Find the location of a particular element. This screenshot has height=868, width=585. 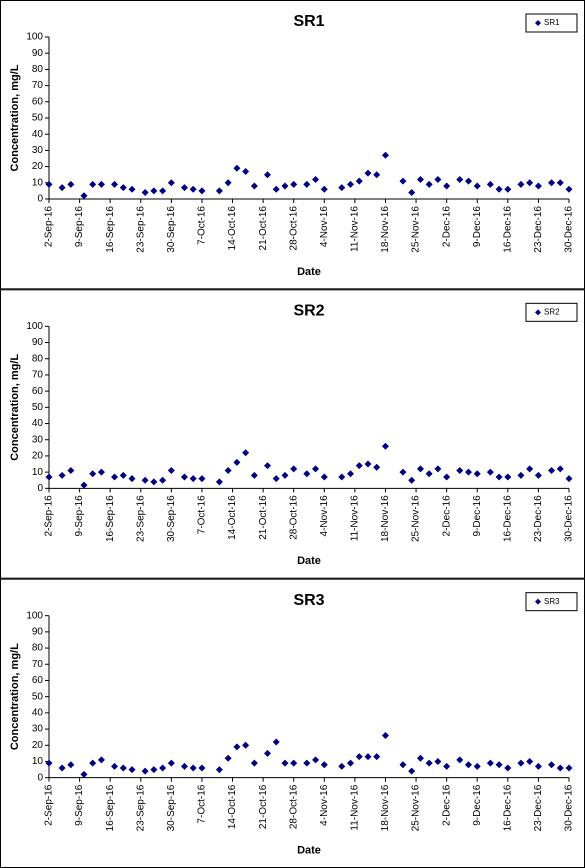

y-tick-label: 100 is located at coordinates (34, 326).